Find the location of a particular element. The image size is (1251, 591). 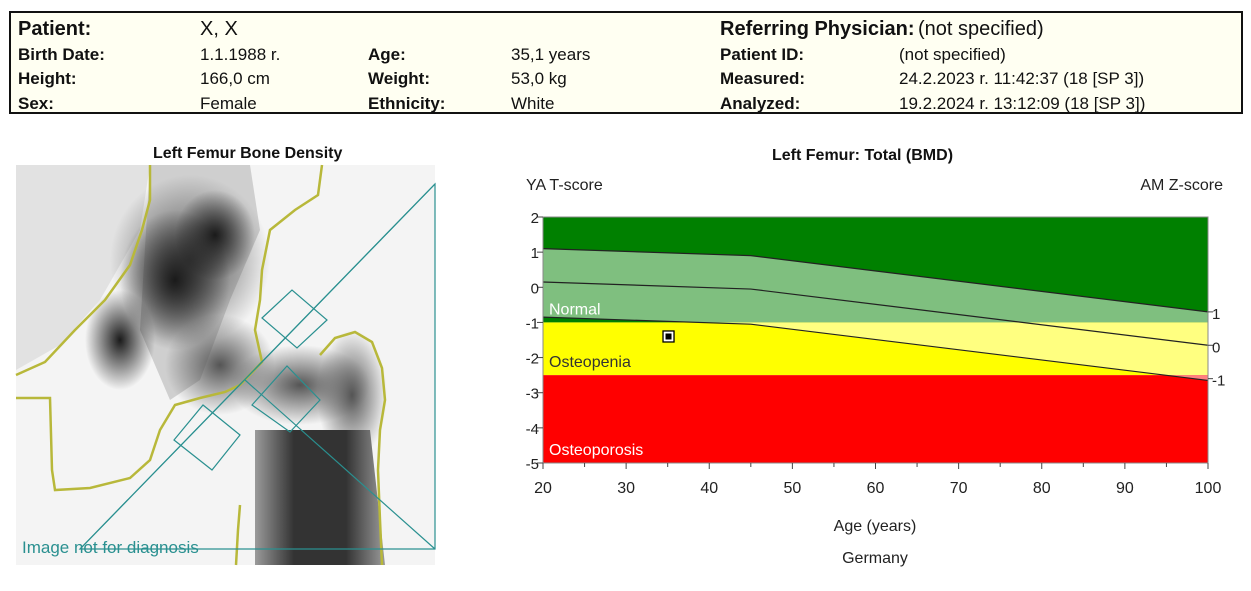

age-label: Age: is located at coordinates (387, 54).